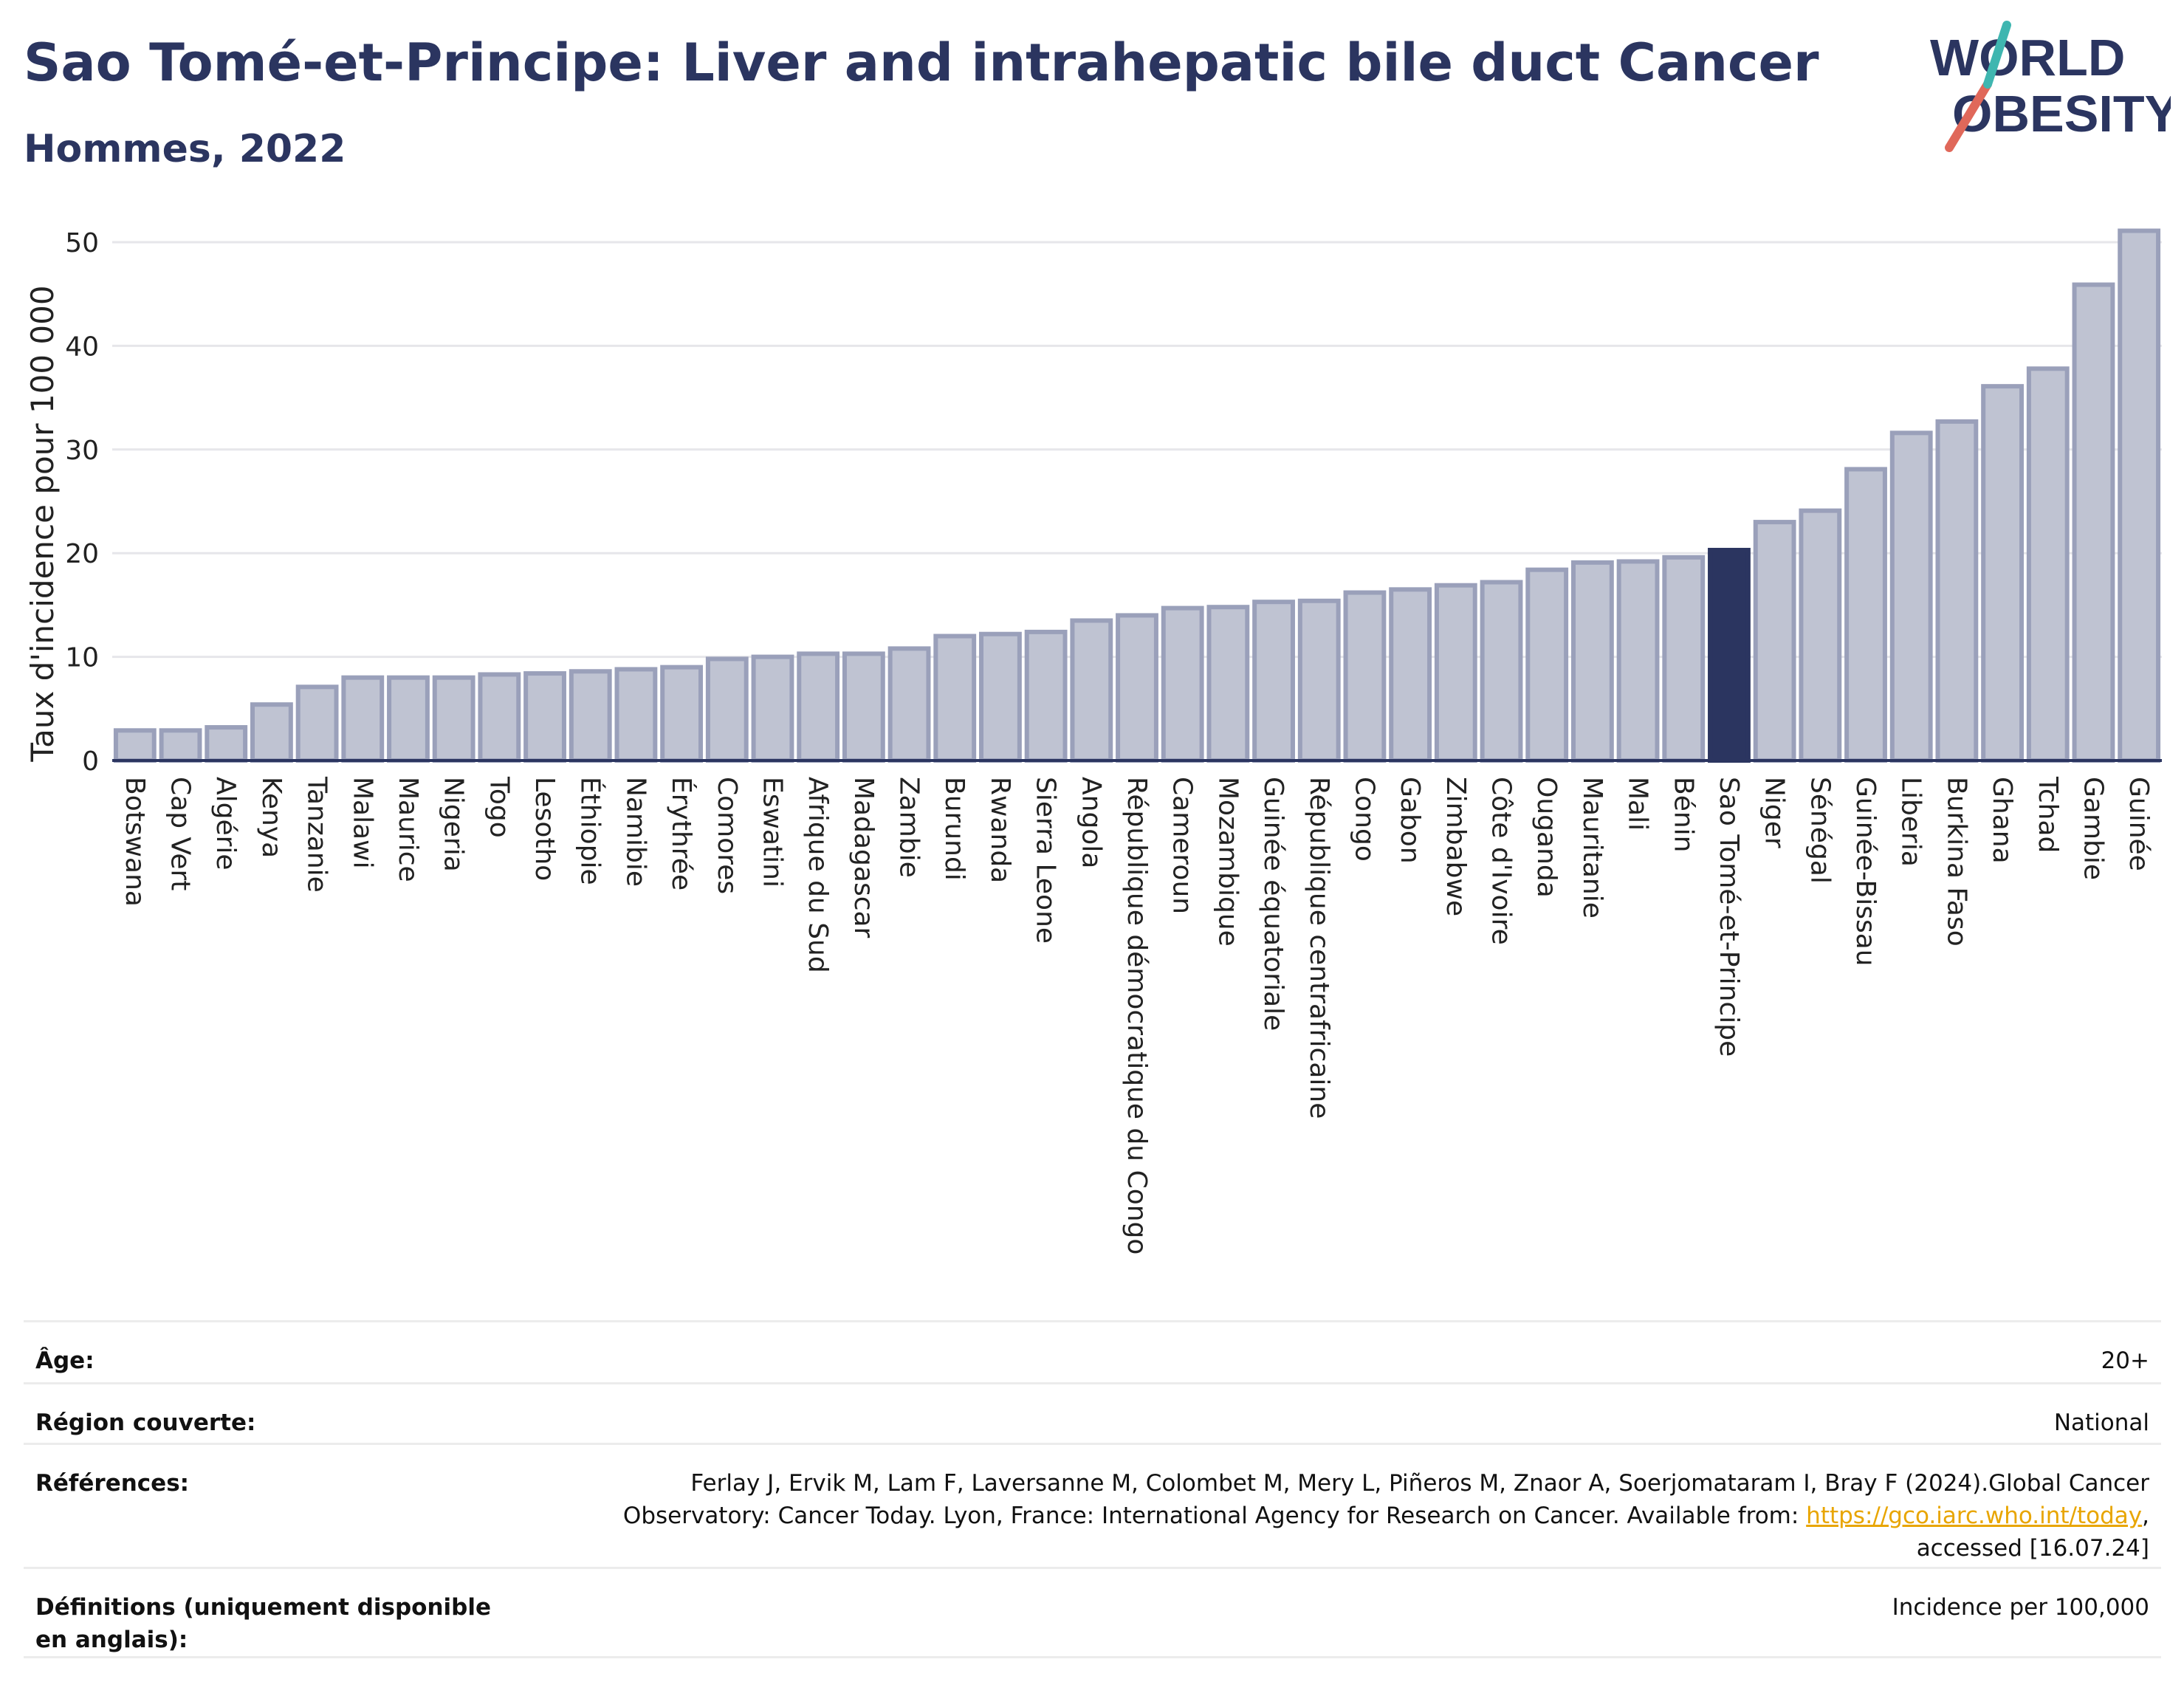 Image resolution: width=2184 pixels, height=1696 pixels. I want to click on x-tick-label: Ouganda, so click(1547, 837).